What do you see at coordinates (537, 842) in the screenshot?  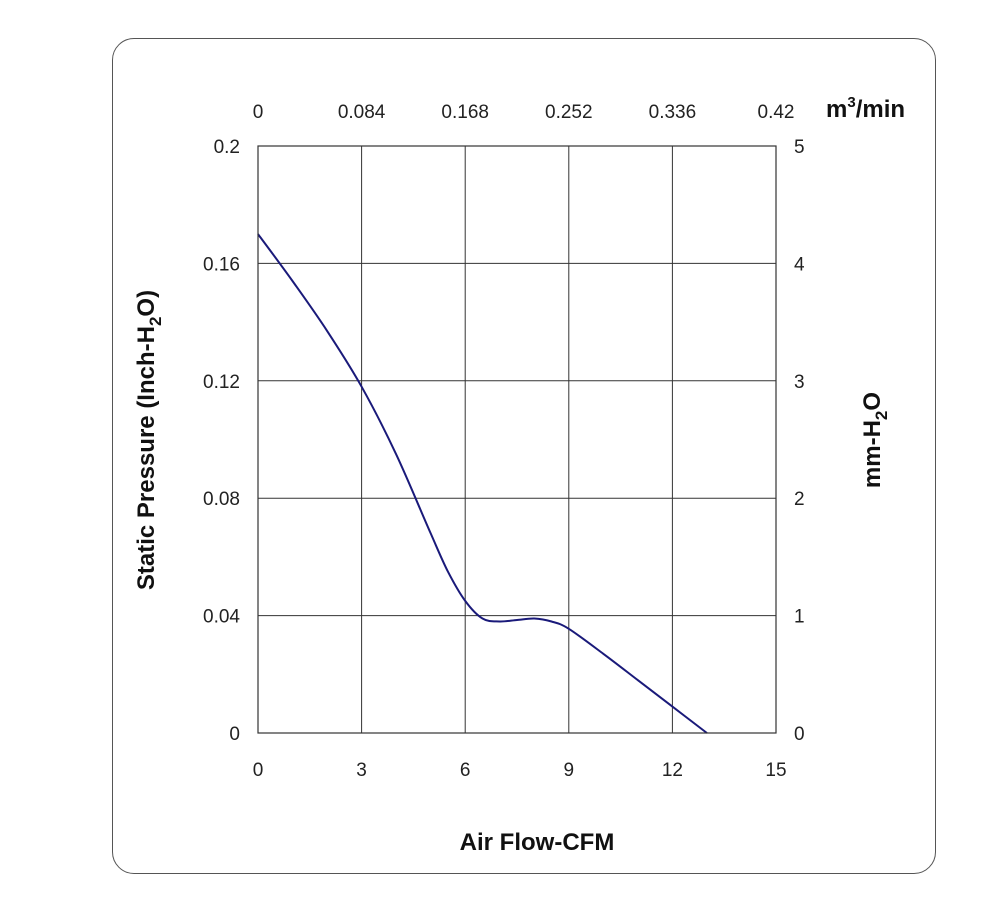 I see `x-axis-title: Air Flow-CFM` at bounding box center [537, 842].